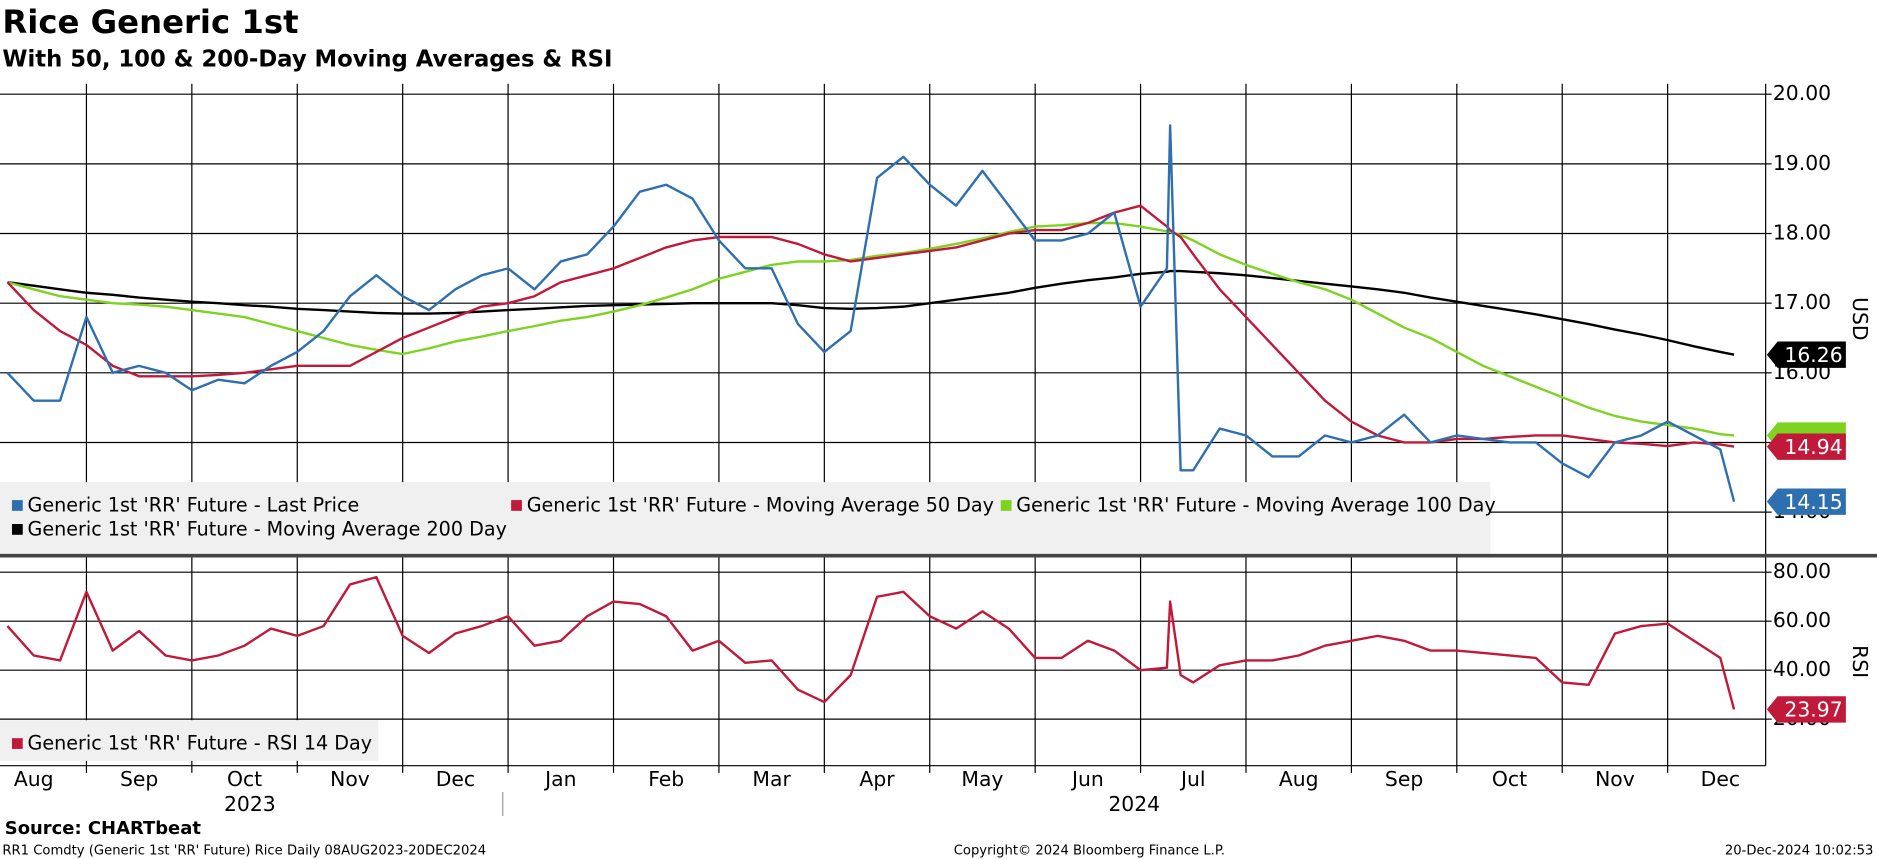 The width and height of the screenshot is (1877, 859). Describe the element at coordinates (1089, 851) in the screenshot. I see `copyright: Copyright© 2024 Bloomberg Finance L.P.` at that location.